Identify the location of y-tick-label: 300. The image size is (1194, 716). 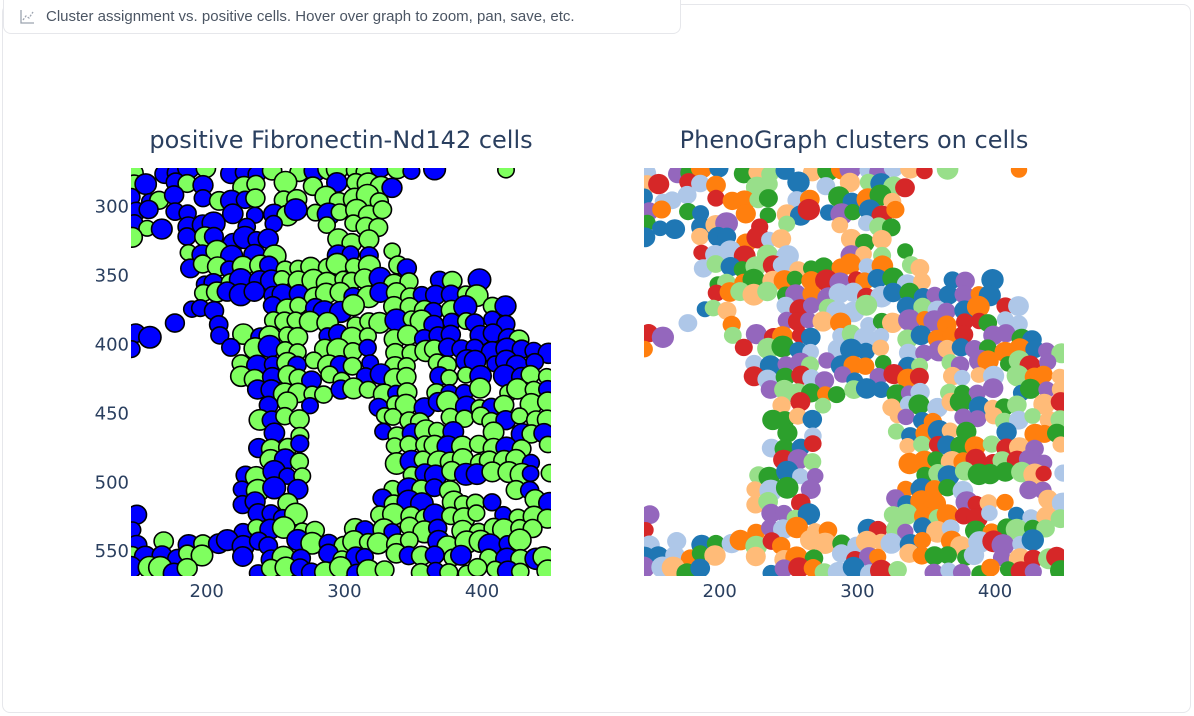
(112, 207).